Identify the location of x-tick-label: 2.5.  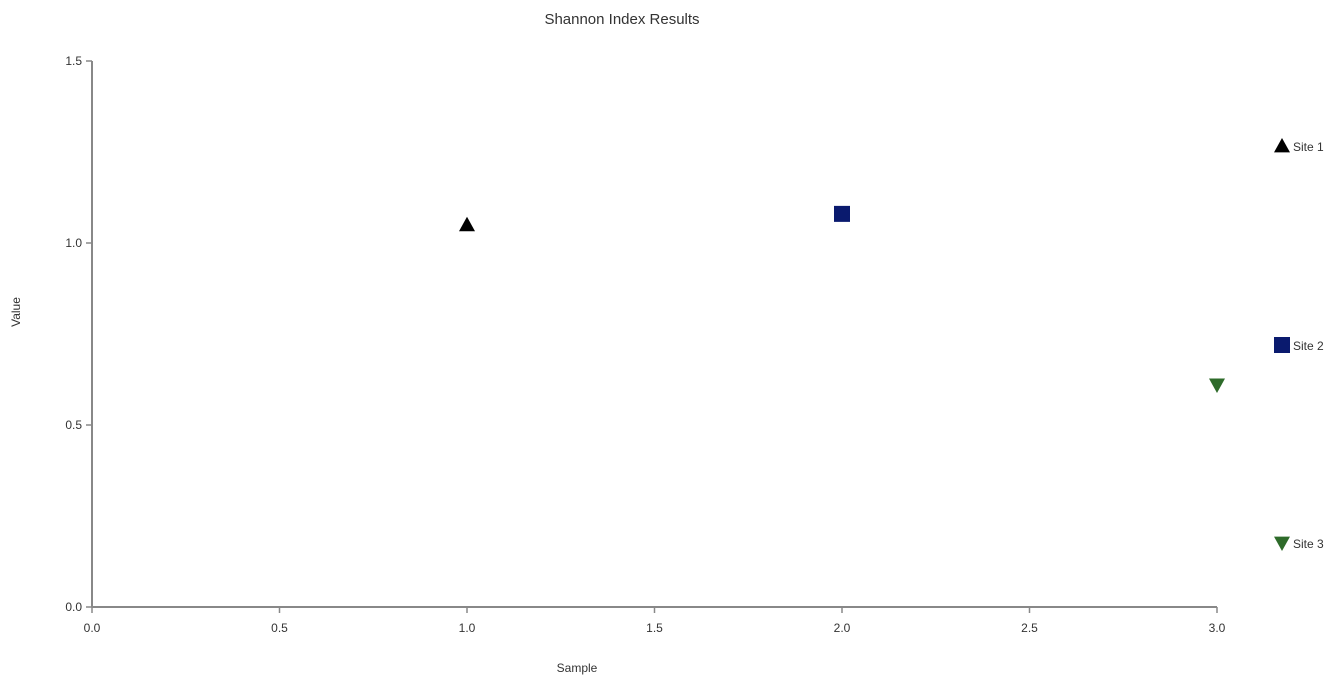
(1029, 628).